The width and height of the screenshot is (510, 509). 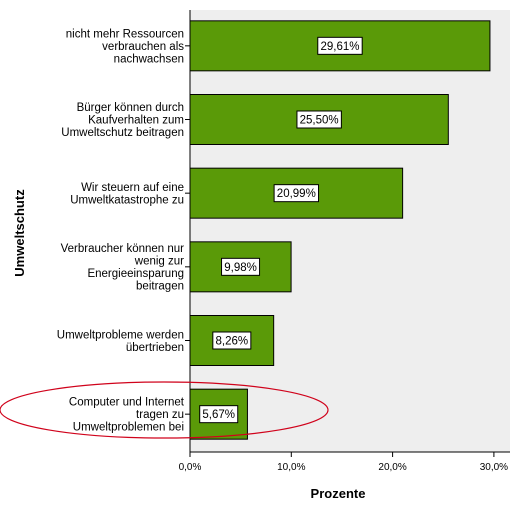 I want to click on x-tick-label-1: 10,0%, so click(x=291, y=467).